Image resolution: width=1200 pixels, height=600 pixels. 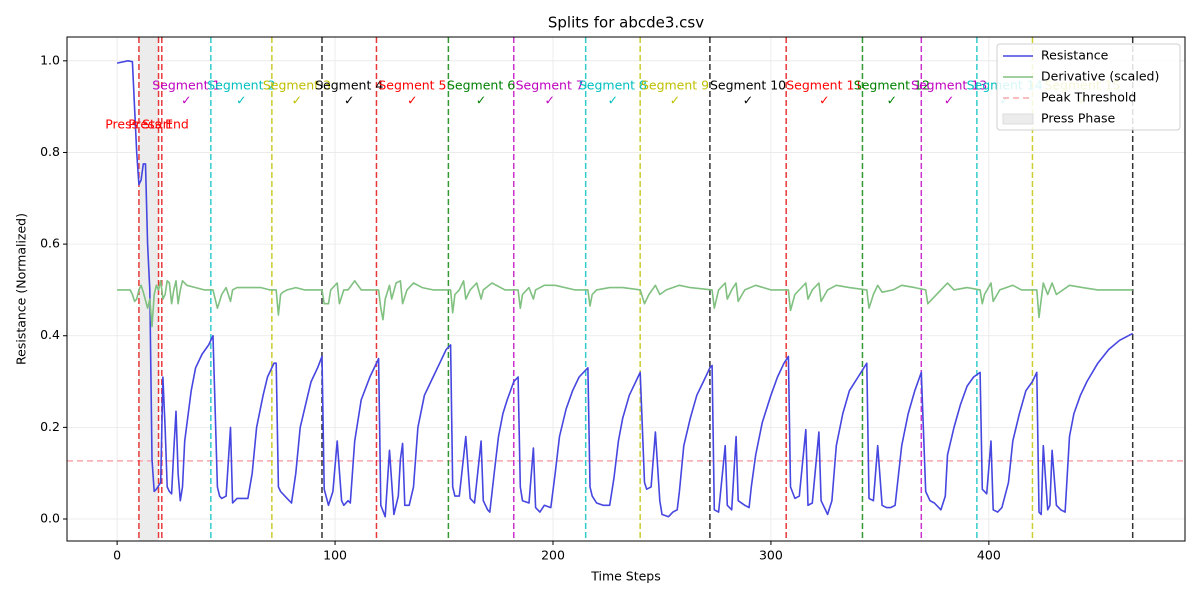 What do you see at coordinates (989, 555) in the screenshot?
I see `x-tick-label: 400` at bounding box center [989, 555].